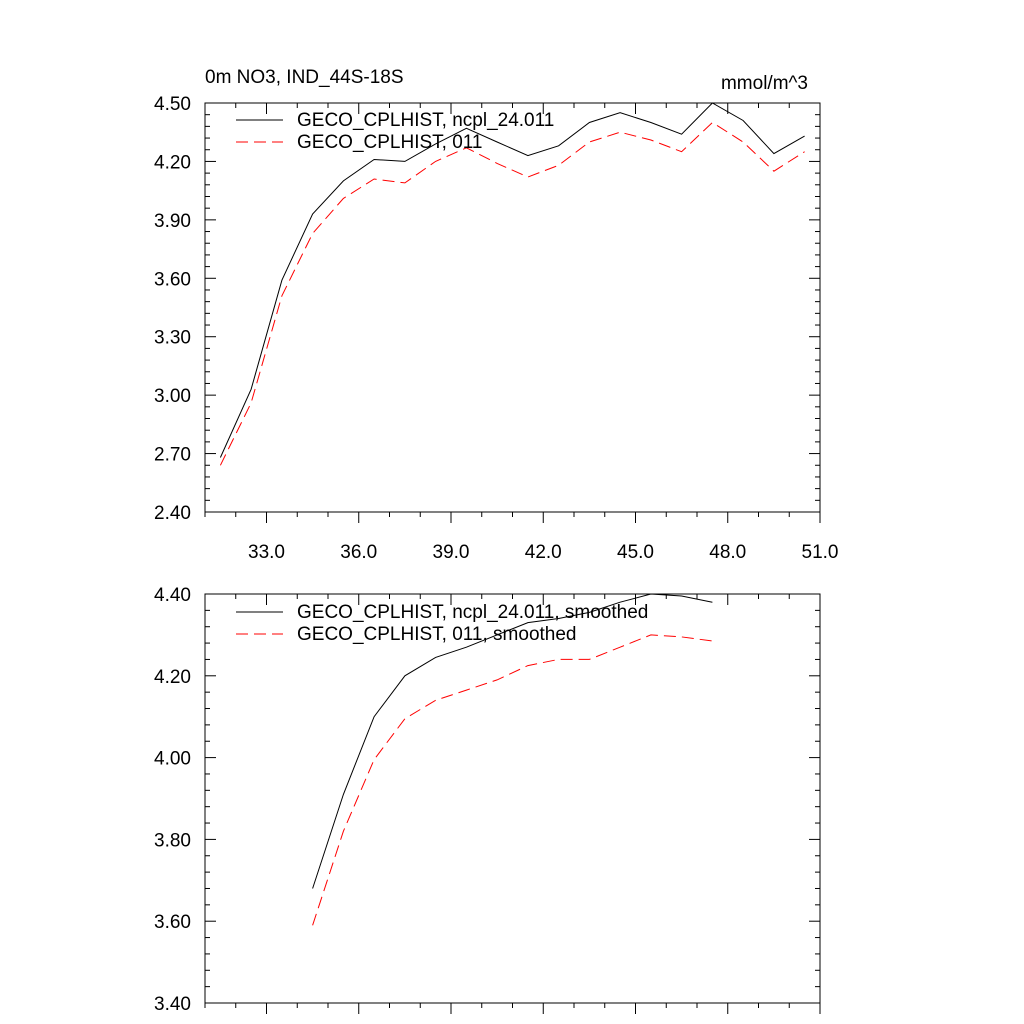 The height and width of the screenshot is (1024, 1024). I want to click on x-tick-label: 36.0, so click(358, 552).